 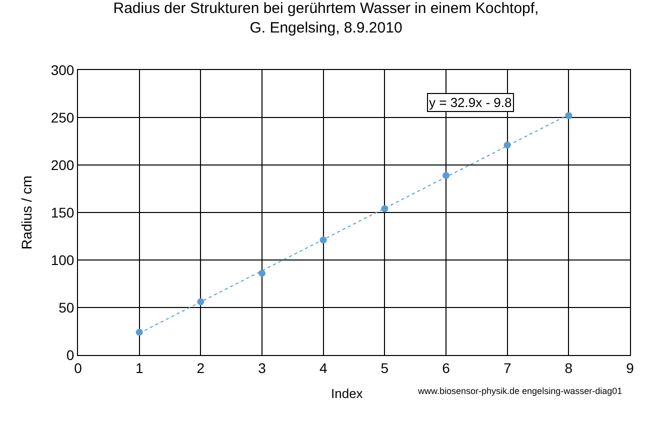 I want to click on x-tick-label: 8, so click(x=568, y=368).